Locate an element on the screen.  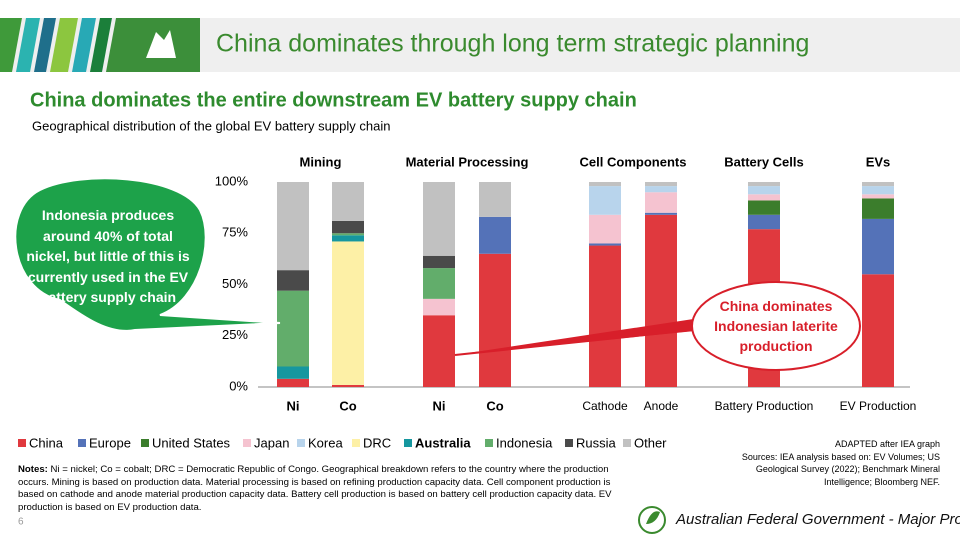
legend-label: Japan is located at coordinates (271, 442).